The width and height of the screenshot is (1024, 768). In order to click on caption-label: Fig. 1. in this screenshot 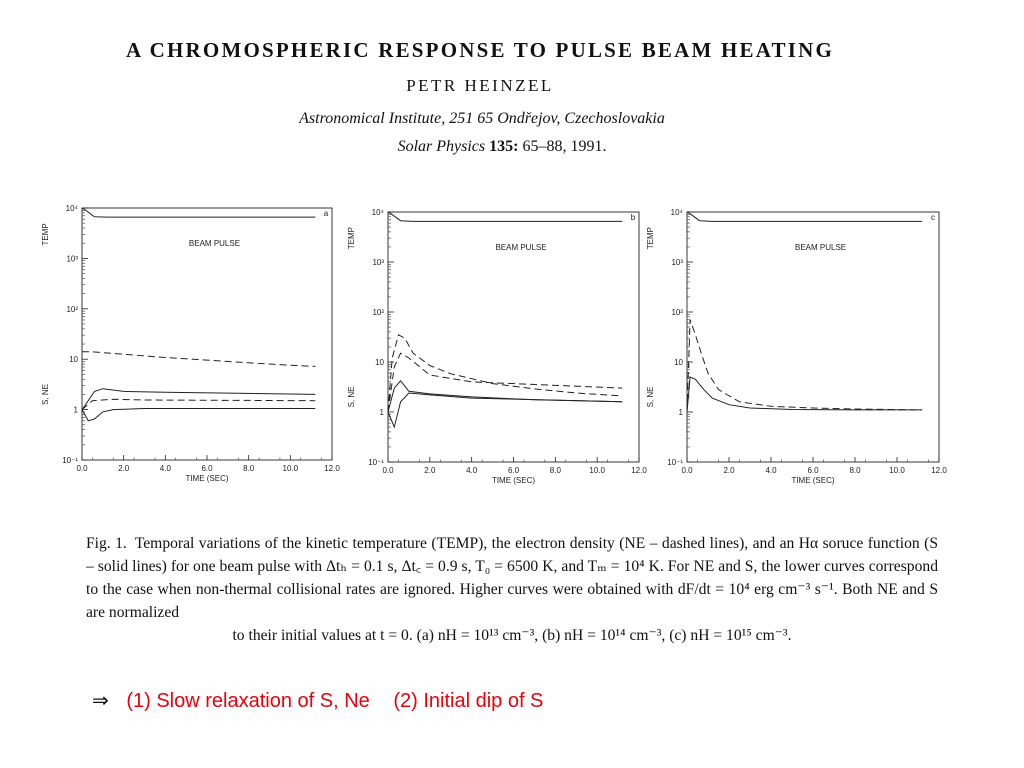, I will do `click(106, 543)`.